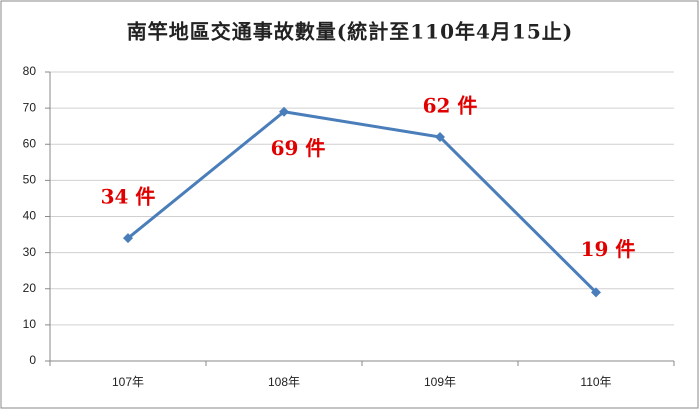  What do you see at coordinates (440, 382) in the screenshot?
I see `x-tick-label: 109年` at bounding box center [440, 382].